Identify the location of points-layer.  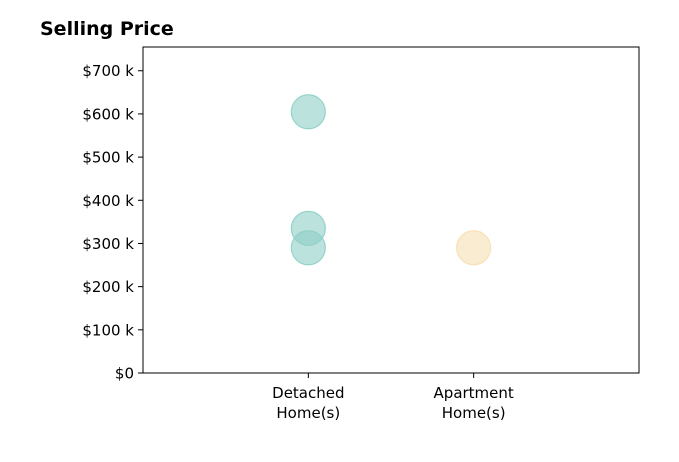
(391, 180).